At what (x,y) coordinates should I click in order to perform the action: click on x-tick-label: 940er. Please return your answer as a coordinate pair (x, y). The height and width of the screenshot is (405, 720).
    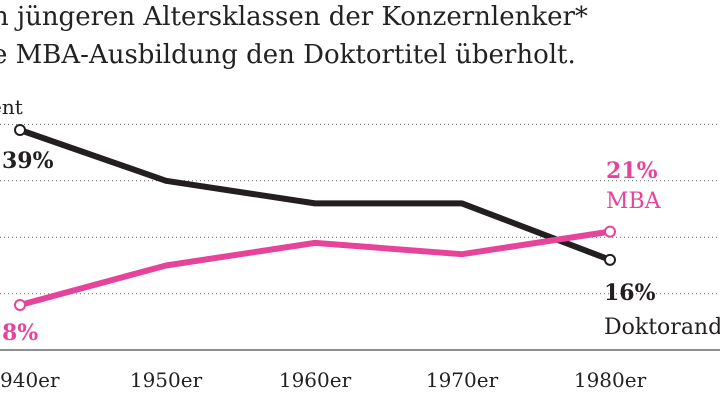
    Looking at the image, I should click on (30, 380).